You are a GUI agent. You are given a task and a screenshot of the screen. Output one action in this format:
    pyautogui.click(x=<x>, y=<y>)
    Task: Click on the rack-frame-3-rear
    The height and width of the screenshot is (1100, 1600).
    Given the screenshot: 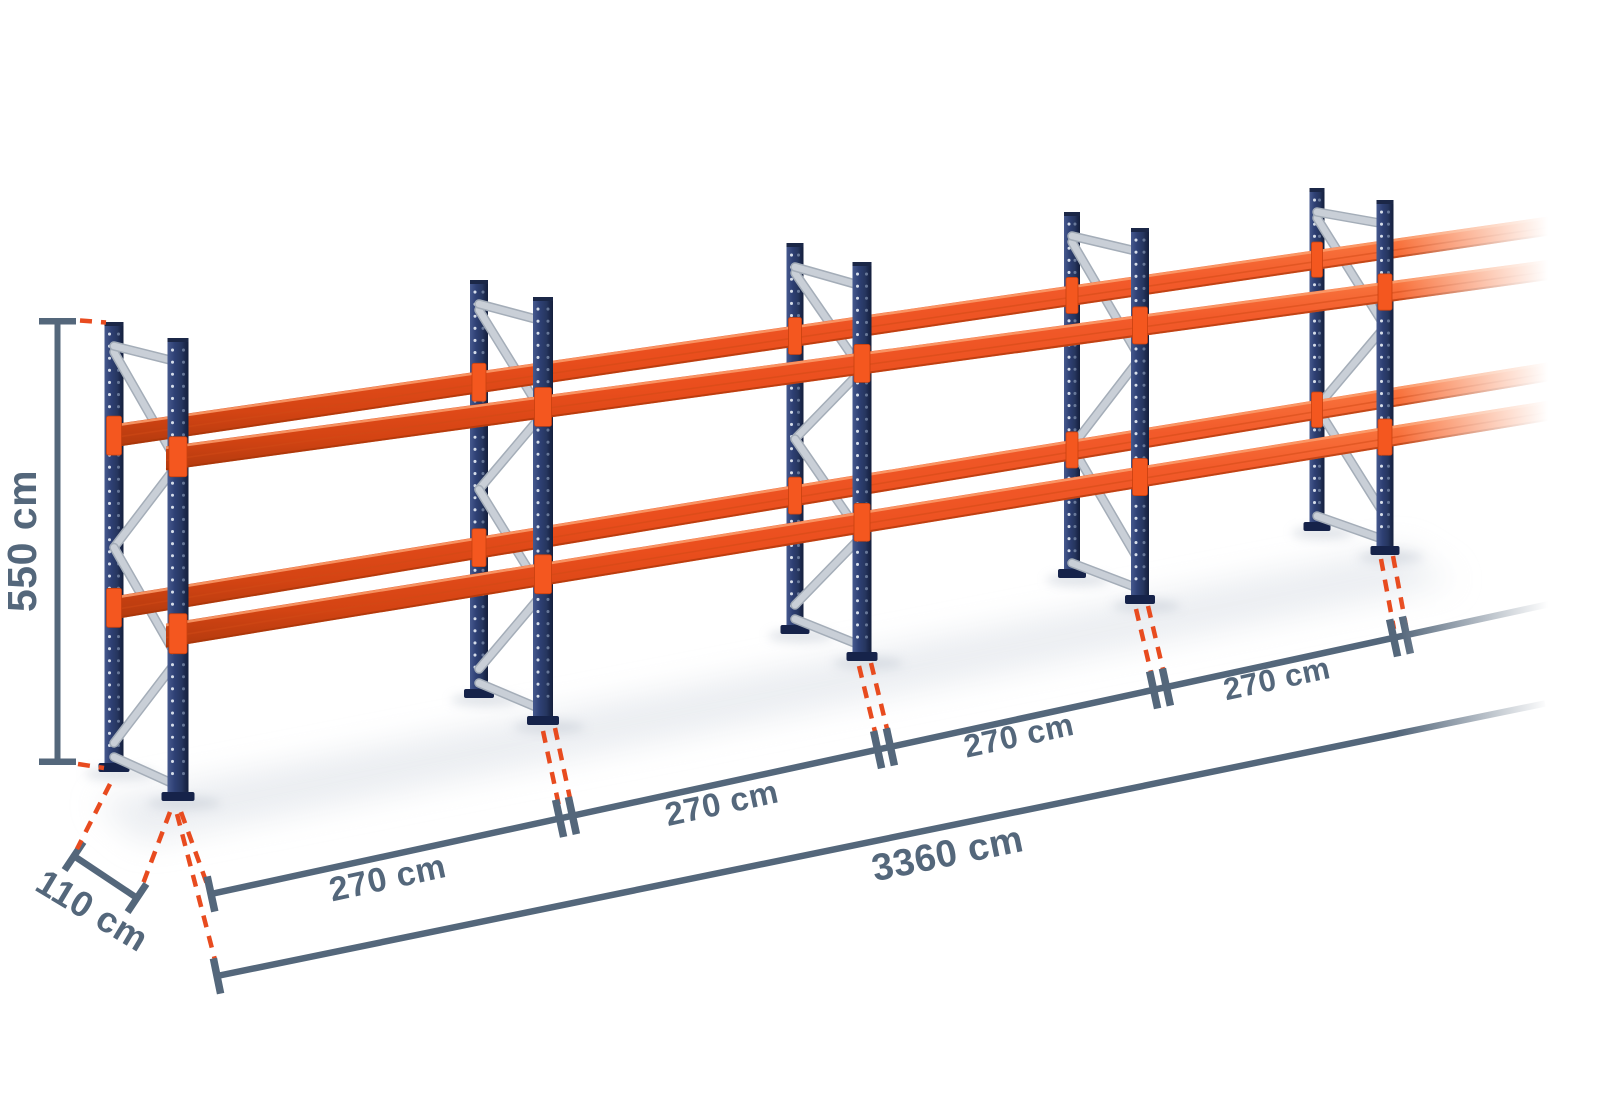 What is the action you would take?
    pyautogui.click(x=817, y=447)
    